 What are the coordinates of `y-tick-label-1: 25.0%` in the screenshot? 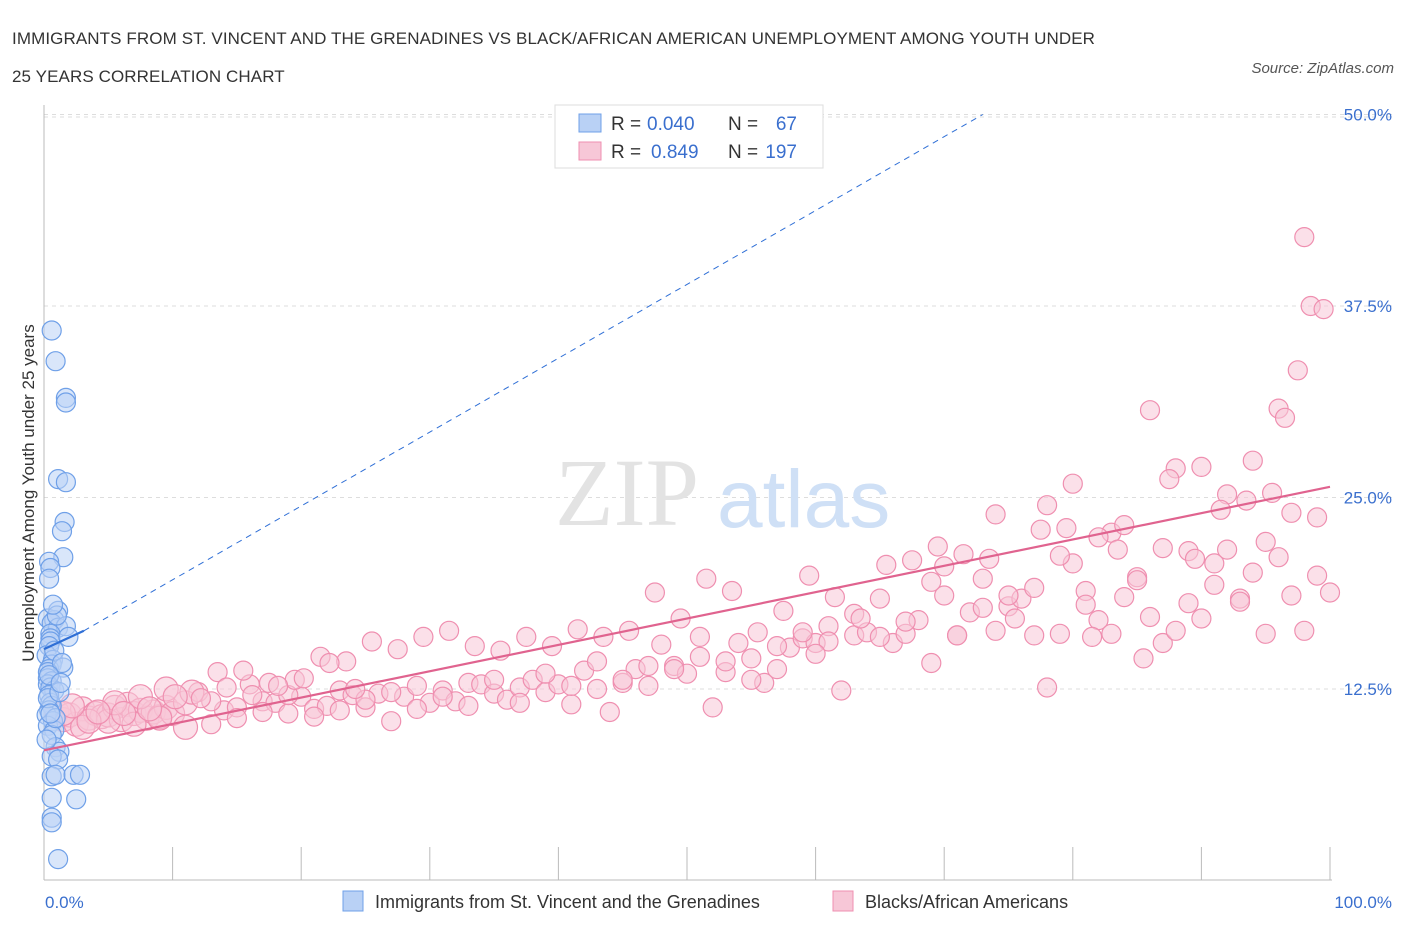 It's located at (1368, 498).